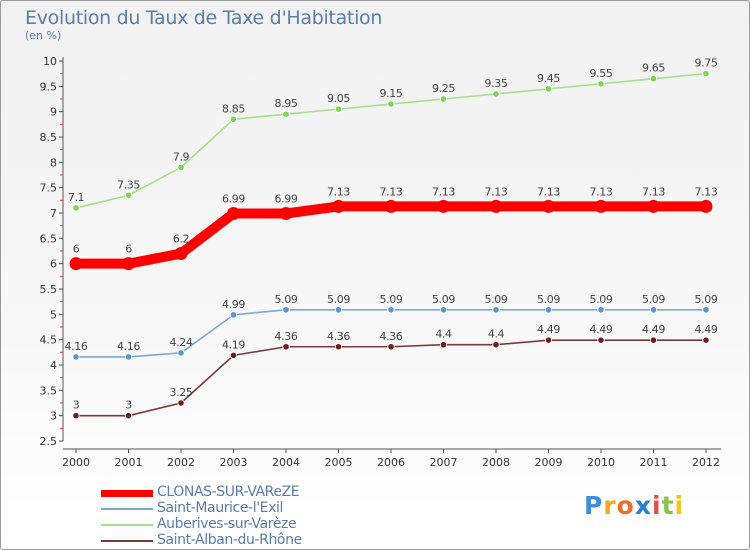 The image size is (750, 550). I want to click on chart-unit: (en %), so click(43, 35).